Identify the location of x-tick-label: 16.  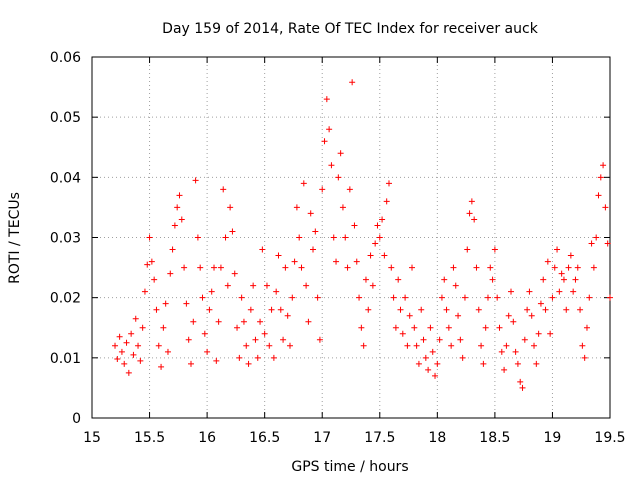
(207, 438).